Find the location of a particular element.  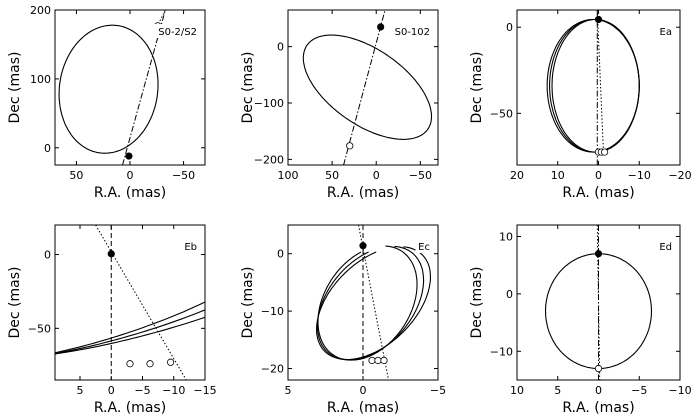

panel-4: 5 0 −5 −10 −15 0 −50 R.A. (mas) Dec (mas) Eb is located at coordinates (112, 320).